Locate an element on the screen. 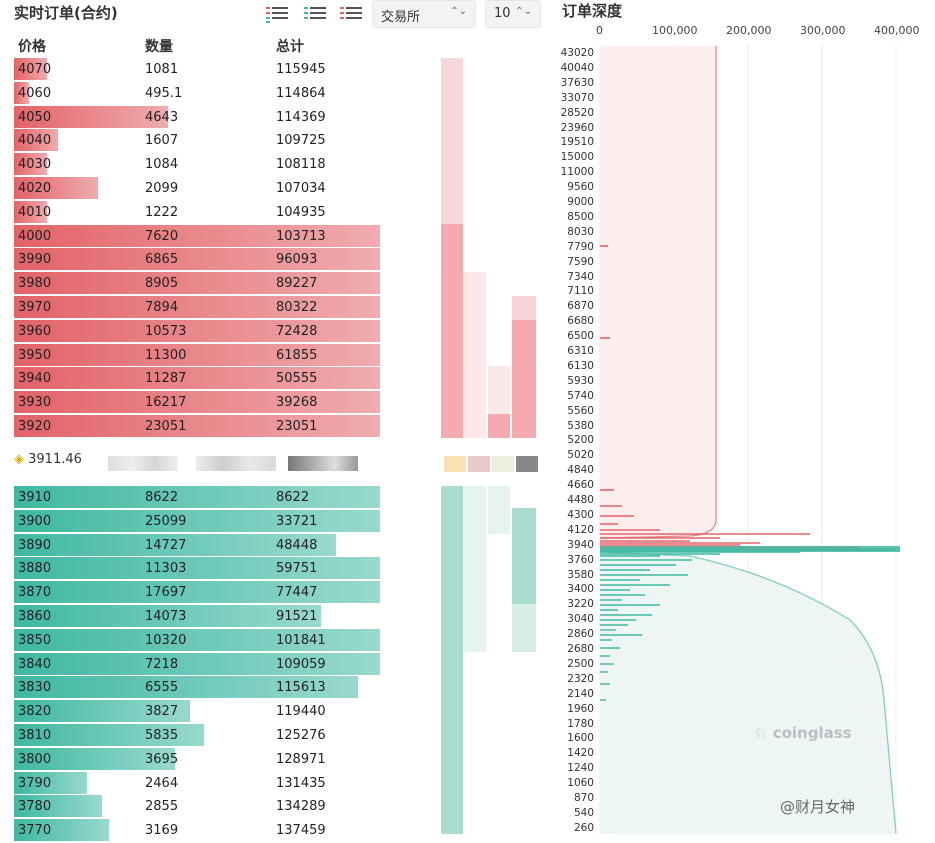 The image size is (935, 843). depth-count-select: 10 ⌃⌄ is located at coordinates (513, 14).